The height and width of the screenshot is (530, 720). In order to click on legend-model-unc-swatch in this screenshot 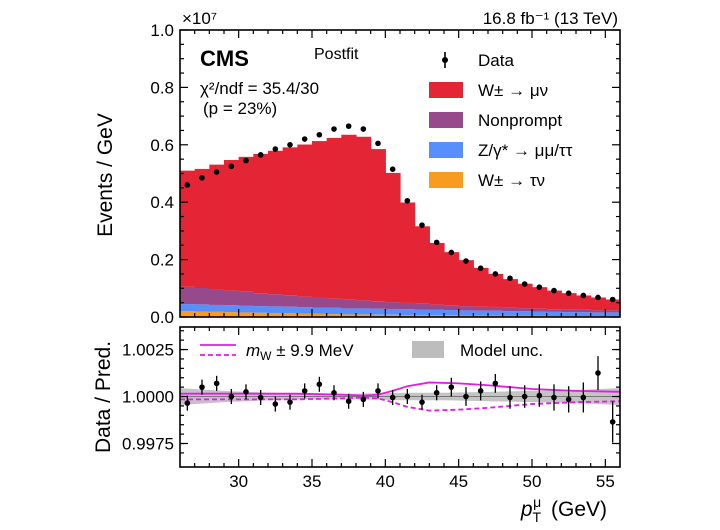, I will do `click(428, 349)`.